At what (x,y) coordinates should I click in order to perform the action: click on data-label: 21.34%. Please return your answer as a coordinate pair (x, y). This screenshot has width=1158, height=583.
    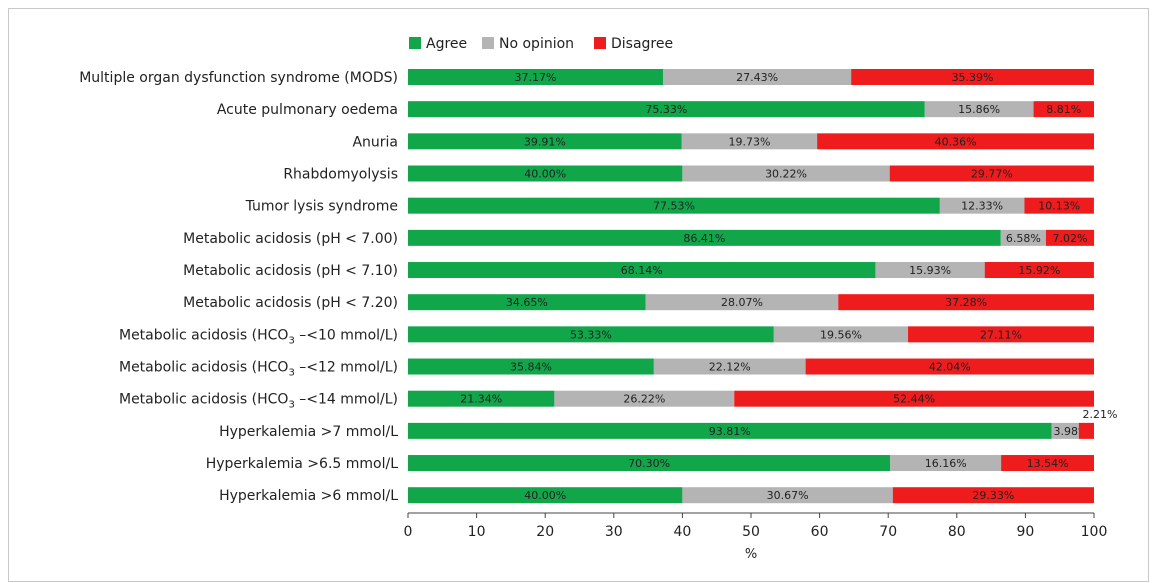
    Looking at the image, I should click on (481, 399).